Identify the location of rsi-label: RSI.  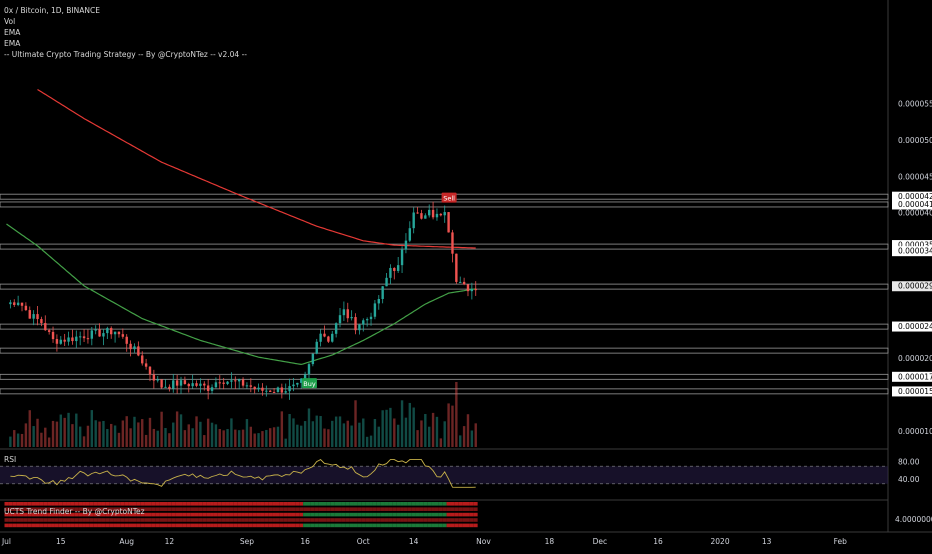
(10, 459).